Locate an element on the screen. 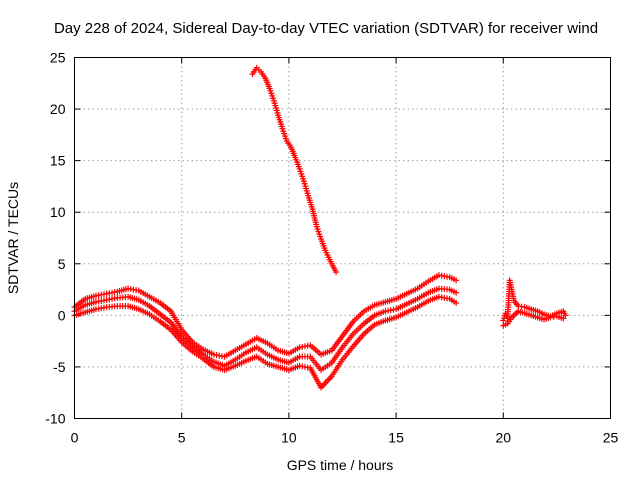 The width and height of the screenshot is (640, 480). y-tick-label: 25 is located at coordinates (58, 58).